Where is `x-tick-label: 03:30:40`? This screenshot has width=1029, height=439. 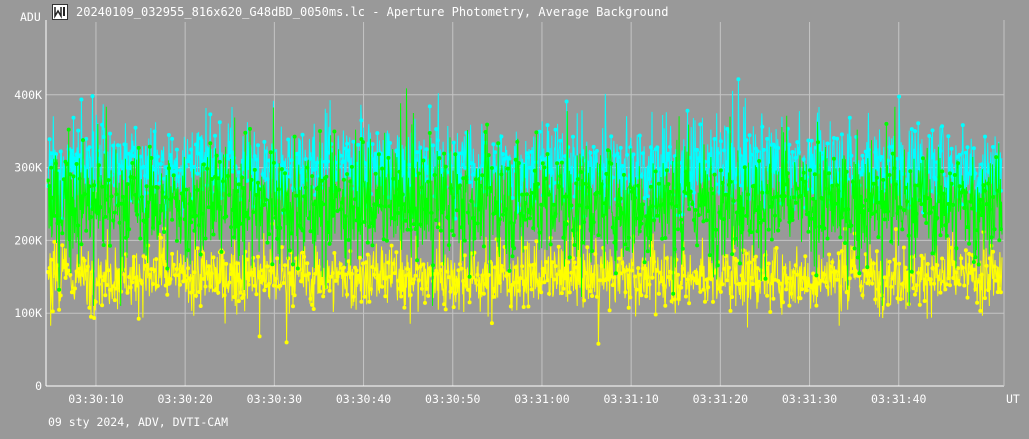
x-tick-label: 03:30:40 is located at coordinates (363, 399).